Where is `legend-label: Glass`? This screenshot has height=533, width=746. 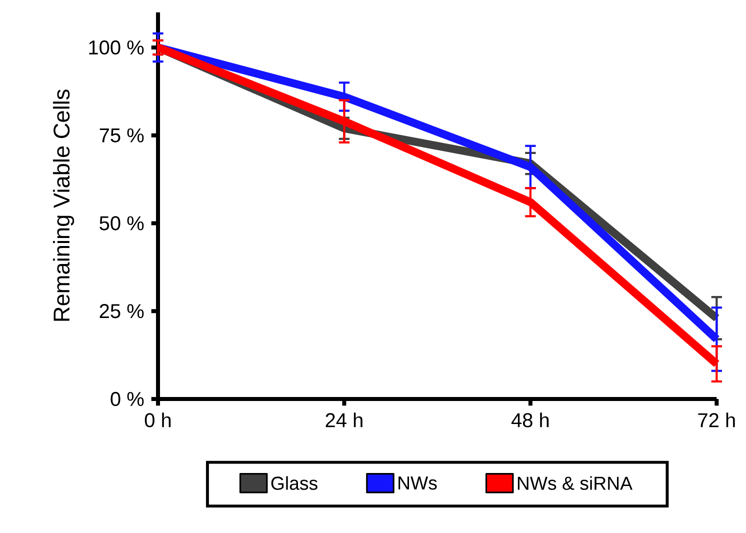 legend-label: Glass is located at coordinates (294, 483).